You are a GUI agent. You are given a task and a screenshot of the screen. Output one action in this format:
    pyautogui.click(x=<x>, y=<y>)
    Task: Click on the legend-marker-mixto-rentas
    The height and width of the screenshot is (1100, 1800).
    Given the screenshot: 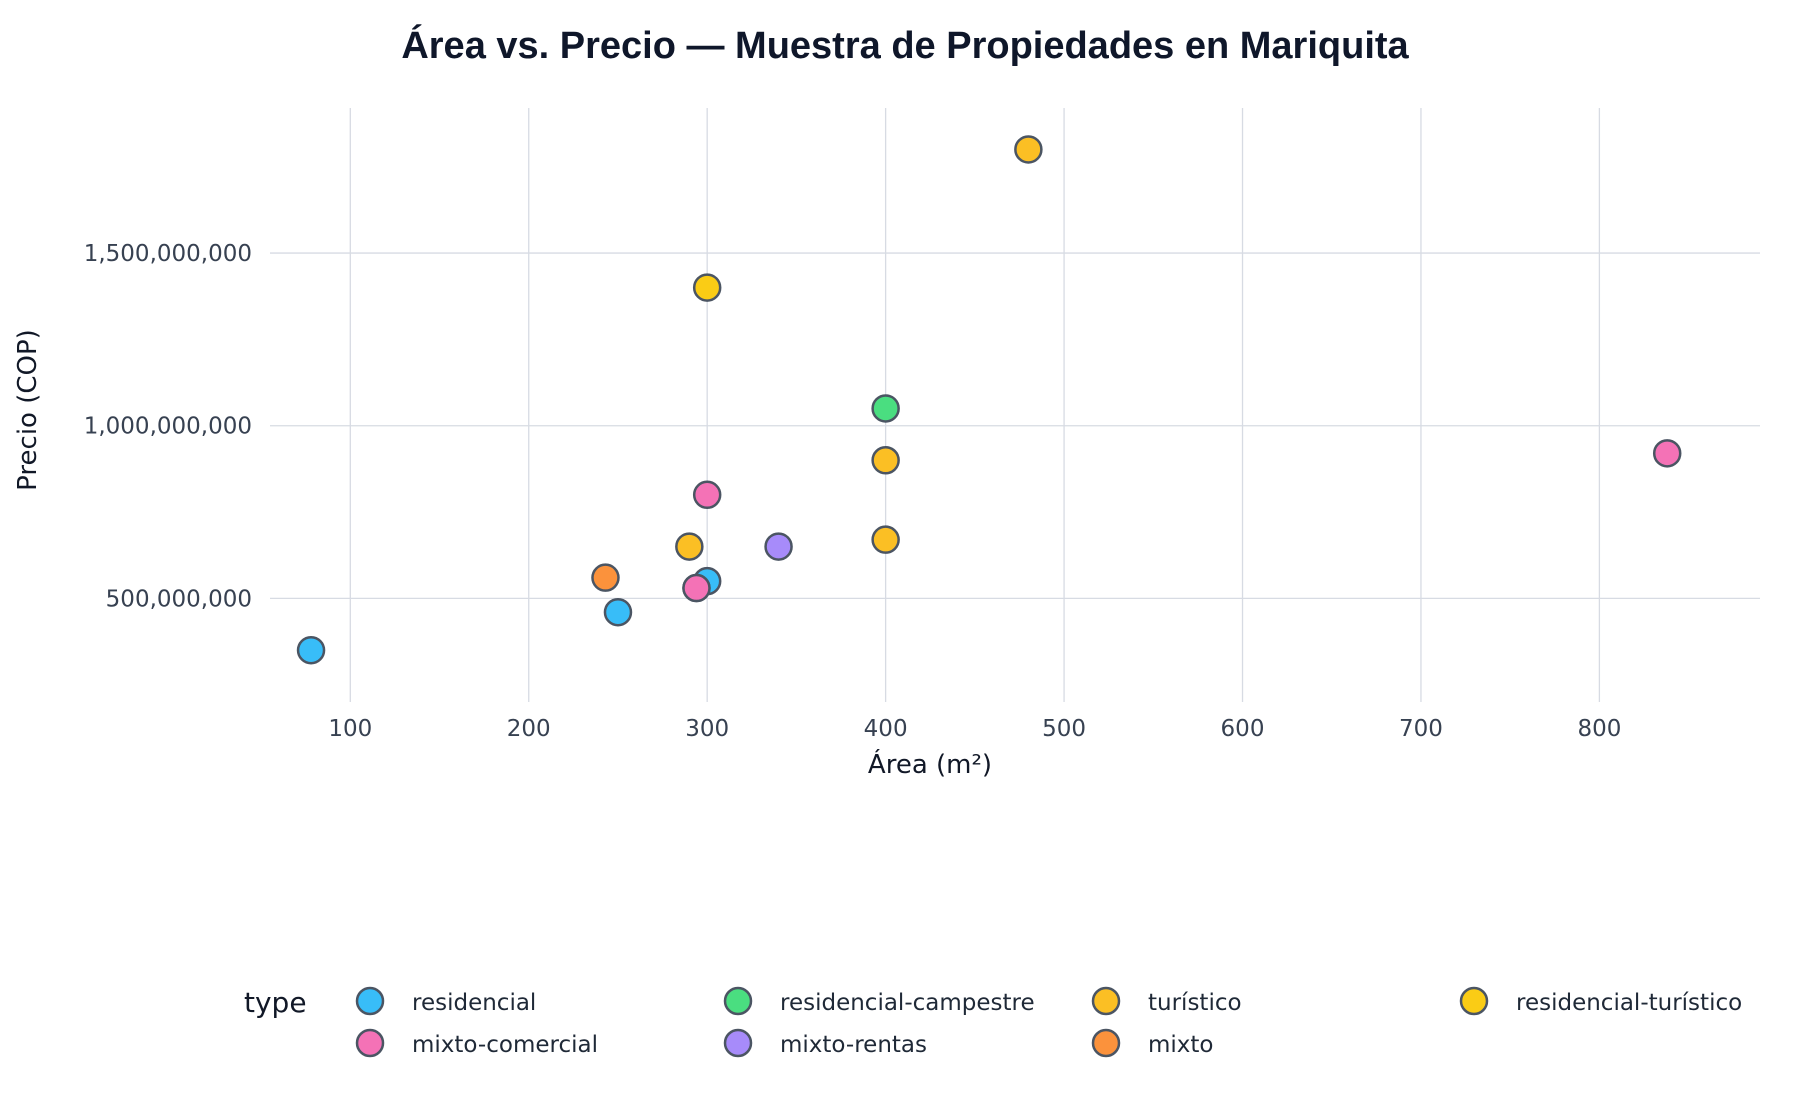 What is the action you would take?
    pyautogui.click(x=738, y=1043)
    